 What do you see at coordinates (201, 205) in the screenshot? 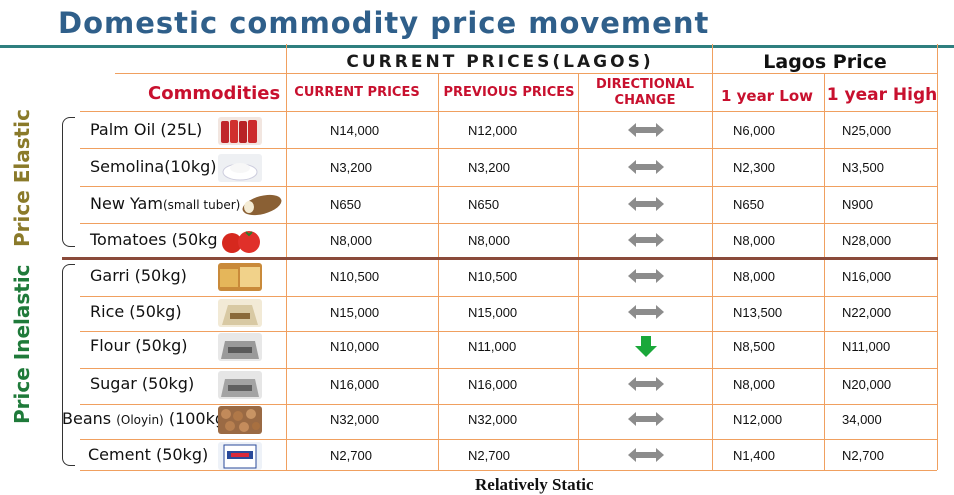
I see `commodity-name-note: (small tuber)` at bounding box center [201, 205].